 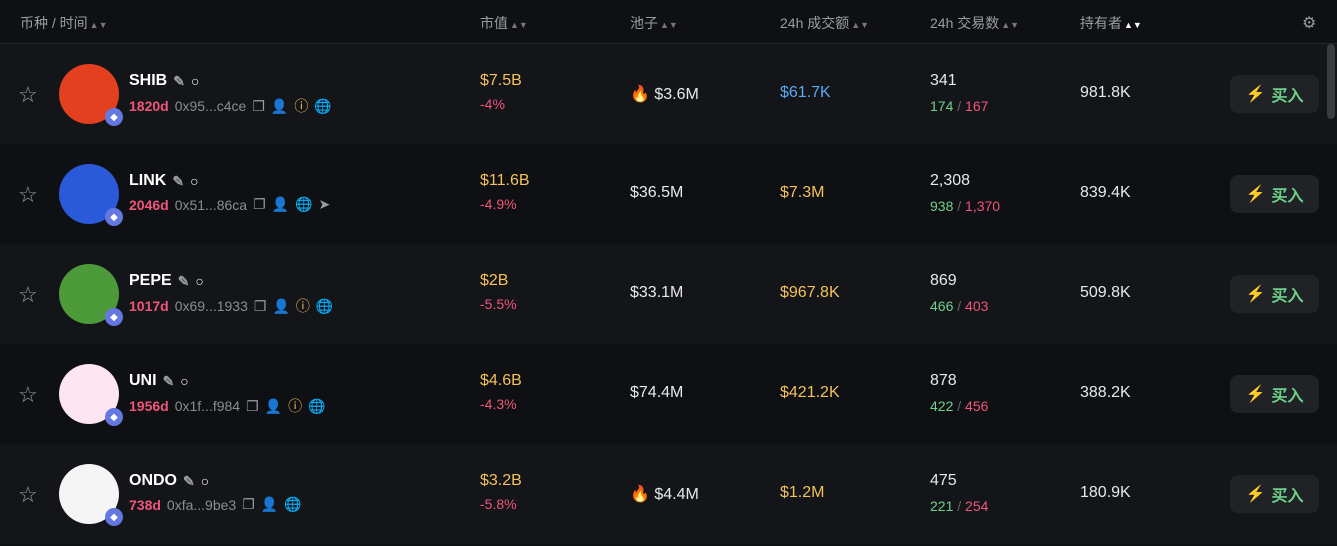 I want to click on holders-count: 981.8K, so click(x=1105, y=92).